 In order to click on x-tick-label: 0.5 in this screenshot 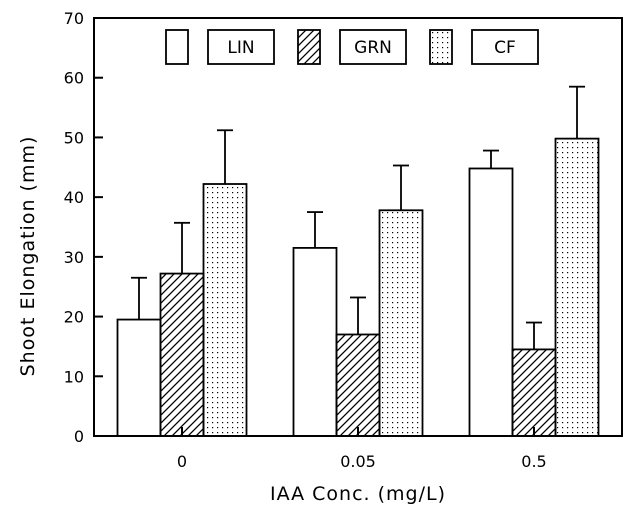, I will do `click(533, 461)`.